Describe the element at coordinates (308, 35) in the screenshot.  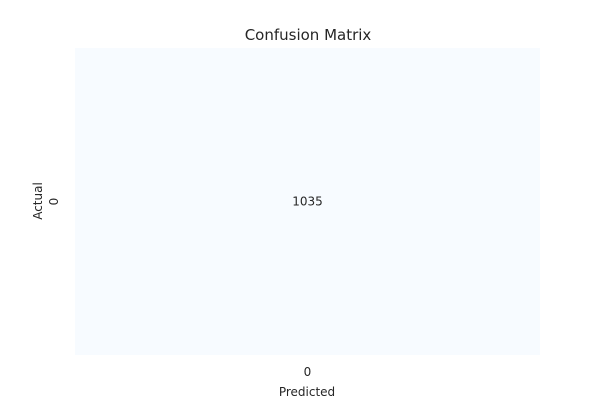
I see `chart-title: Confusion Matrix` at that location.